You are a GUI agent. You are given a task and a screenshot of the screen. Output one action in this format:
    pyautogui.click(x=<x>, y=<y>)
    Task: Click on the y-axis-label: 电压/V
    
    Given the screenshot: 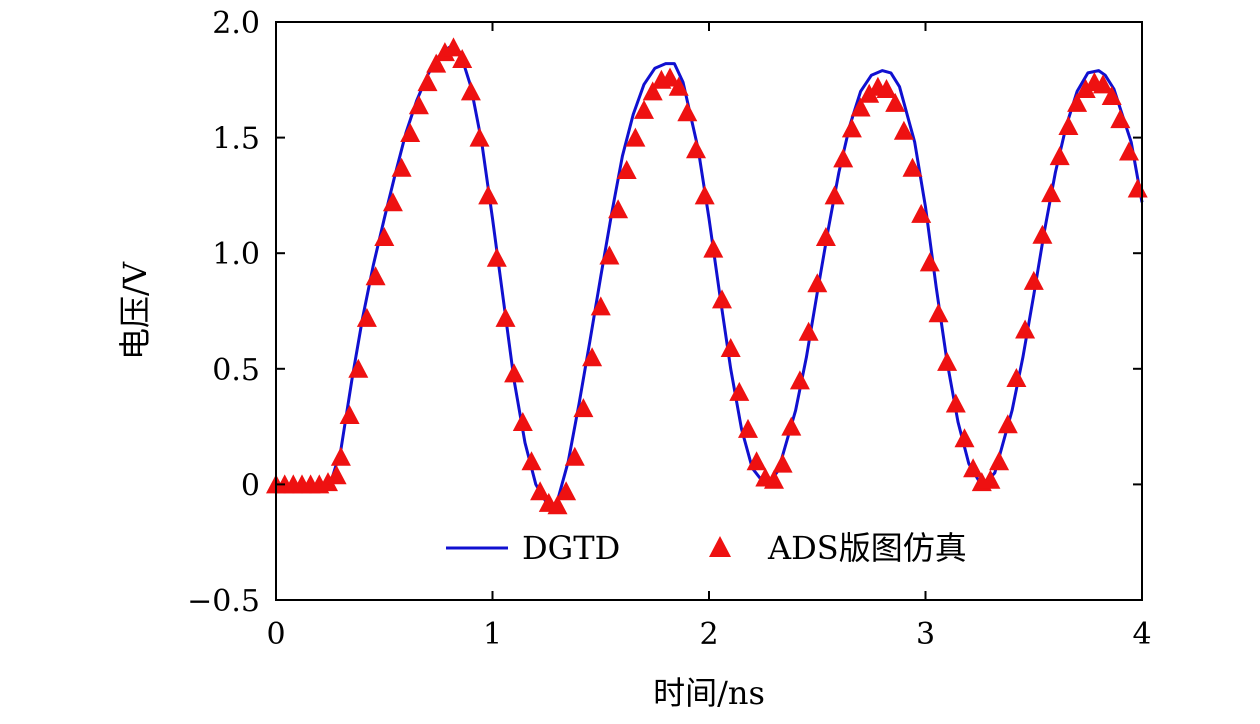 What is the action you would take?
    pyautogui.click(x=135, y=310)
    